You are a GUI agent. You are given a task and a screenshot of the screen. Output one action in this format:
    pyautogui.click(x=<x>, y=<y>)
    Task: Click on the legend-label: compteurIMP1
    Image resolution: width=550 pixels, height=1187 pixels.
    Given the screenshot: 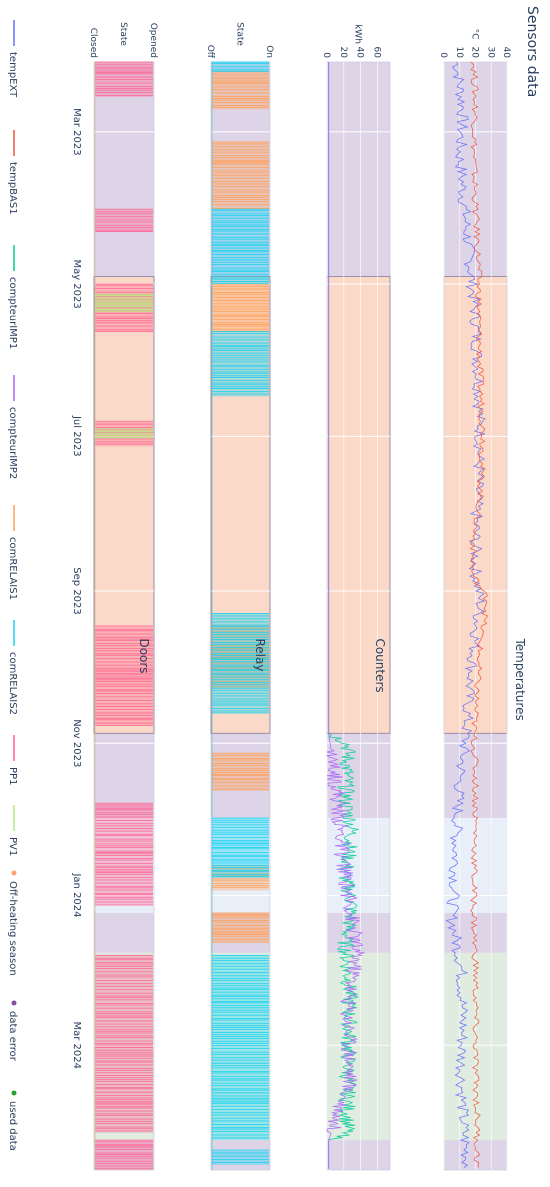 What is the action you would take?
    pyautogui.click(x=12, y=313)
    